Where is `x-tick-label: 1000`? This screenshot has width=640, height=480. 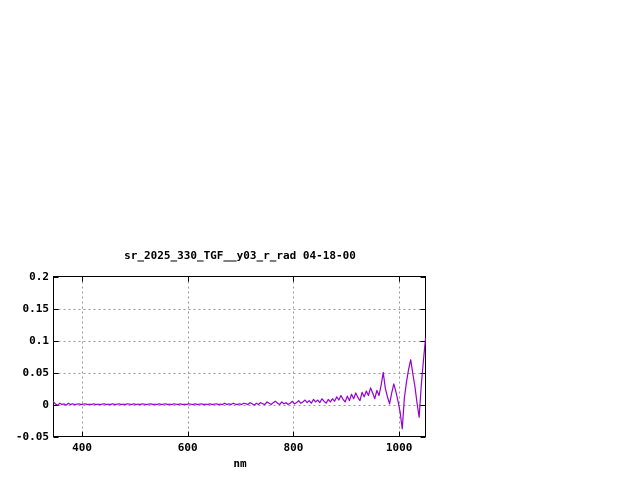 x-tick-label: 1000 is located at coordinates (399, 447).